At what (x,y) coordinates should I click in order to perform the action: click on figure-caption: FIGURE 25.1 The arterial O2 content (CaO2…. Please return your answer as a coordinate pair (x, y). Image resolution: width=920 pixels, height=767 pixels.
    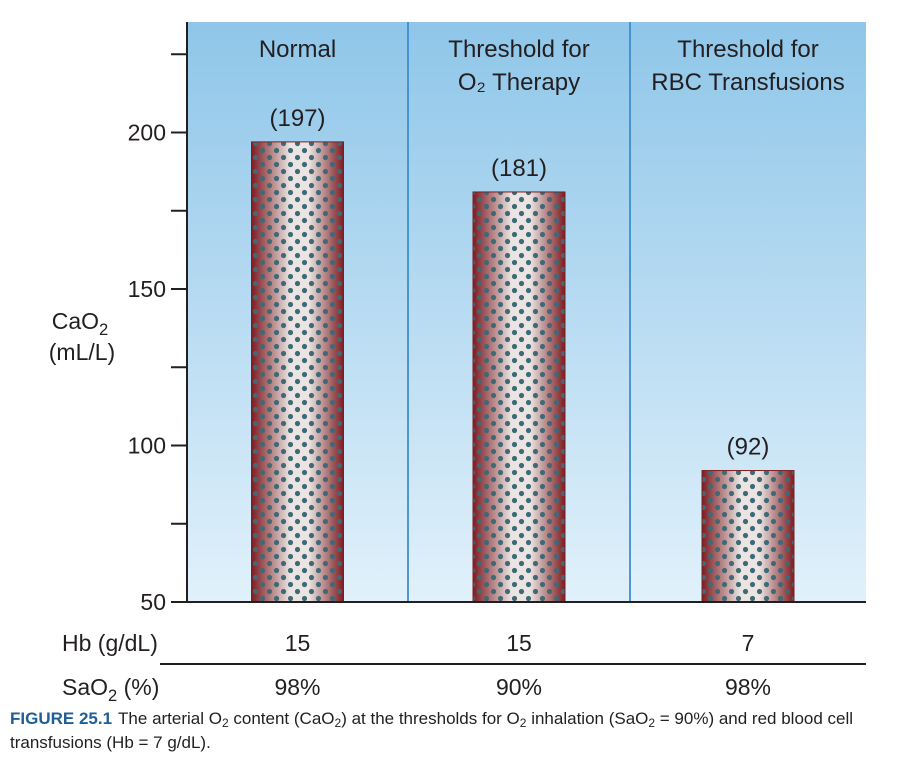
    Looking at the image, I should click on (462, 731).